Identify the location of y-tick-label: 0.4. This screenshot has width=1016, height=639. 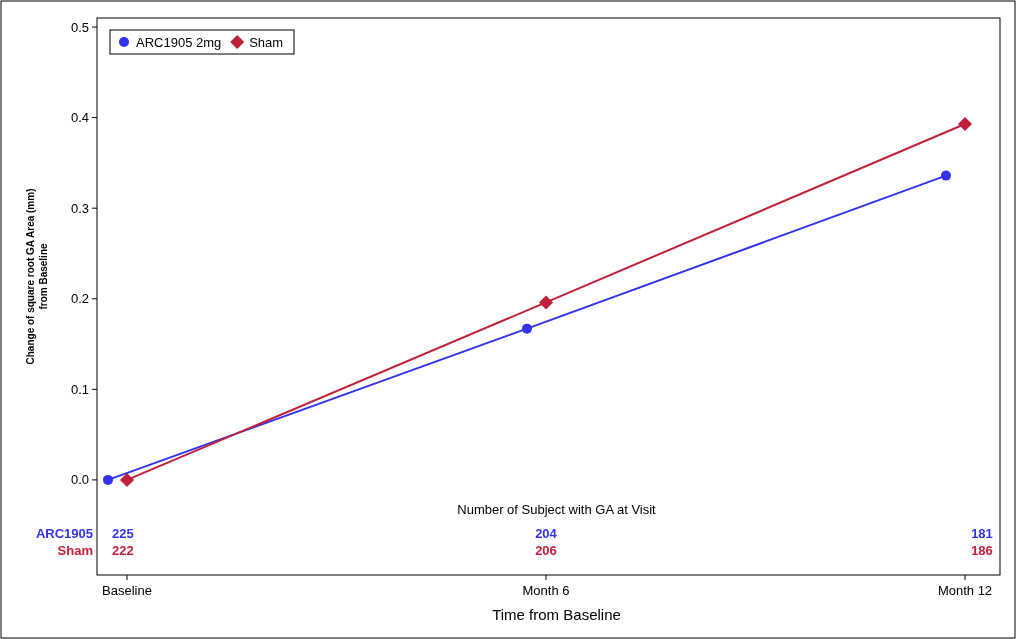
(79, 118).